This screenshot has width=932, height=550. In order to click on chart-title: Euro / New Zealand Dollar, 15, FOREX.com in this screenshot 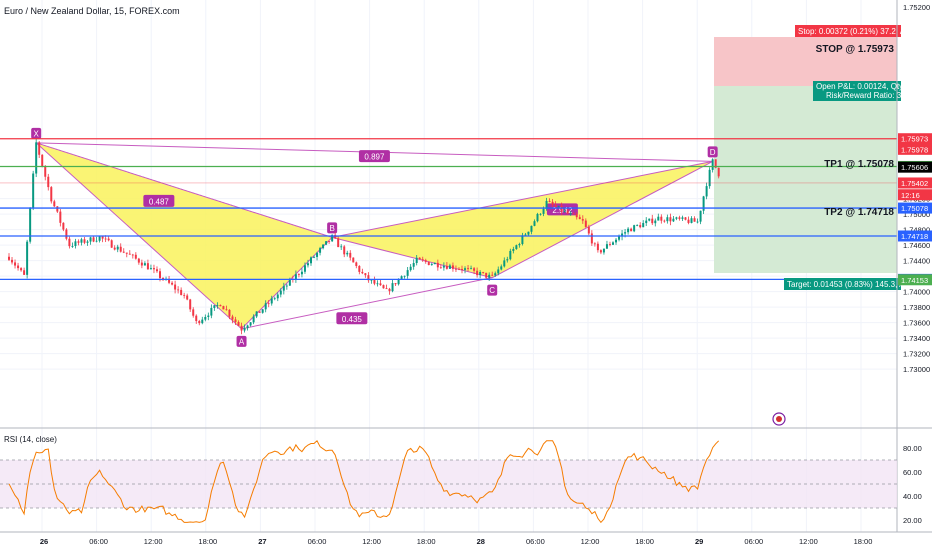, I will do `click(92, 11)`.